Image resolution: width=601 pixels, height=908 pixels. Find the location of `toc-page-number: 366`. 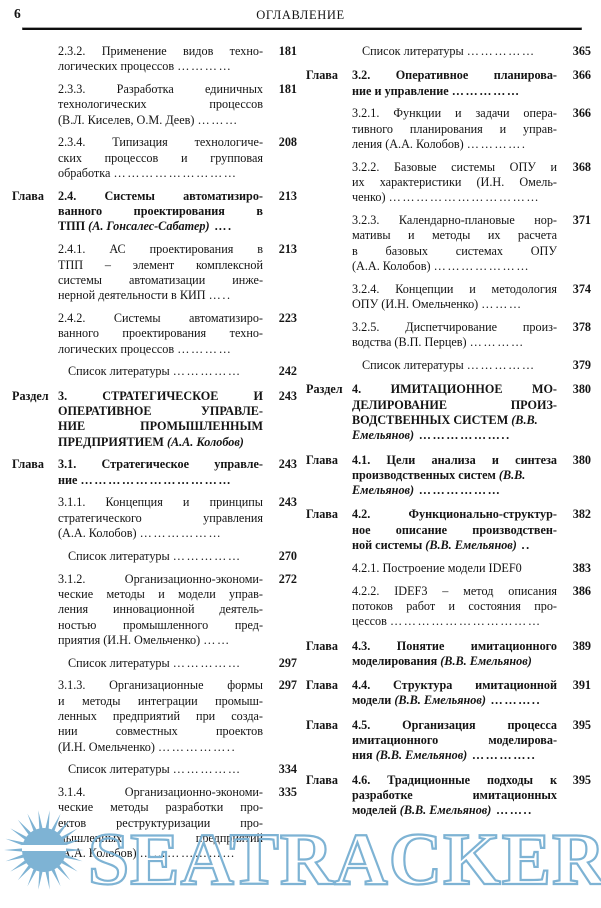

toc-page-number: 366 is located at coordinates (581, 113).